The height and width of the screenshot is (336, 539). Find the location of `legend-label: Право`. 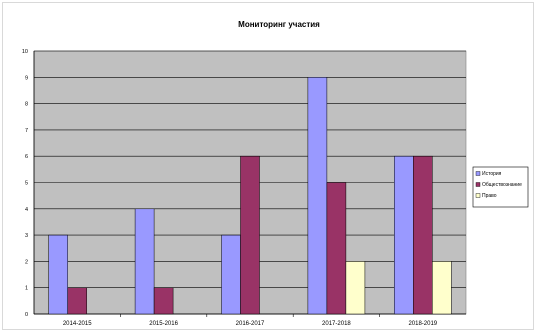

legend-label: Право is located at coordinates (489, 196).